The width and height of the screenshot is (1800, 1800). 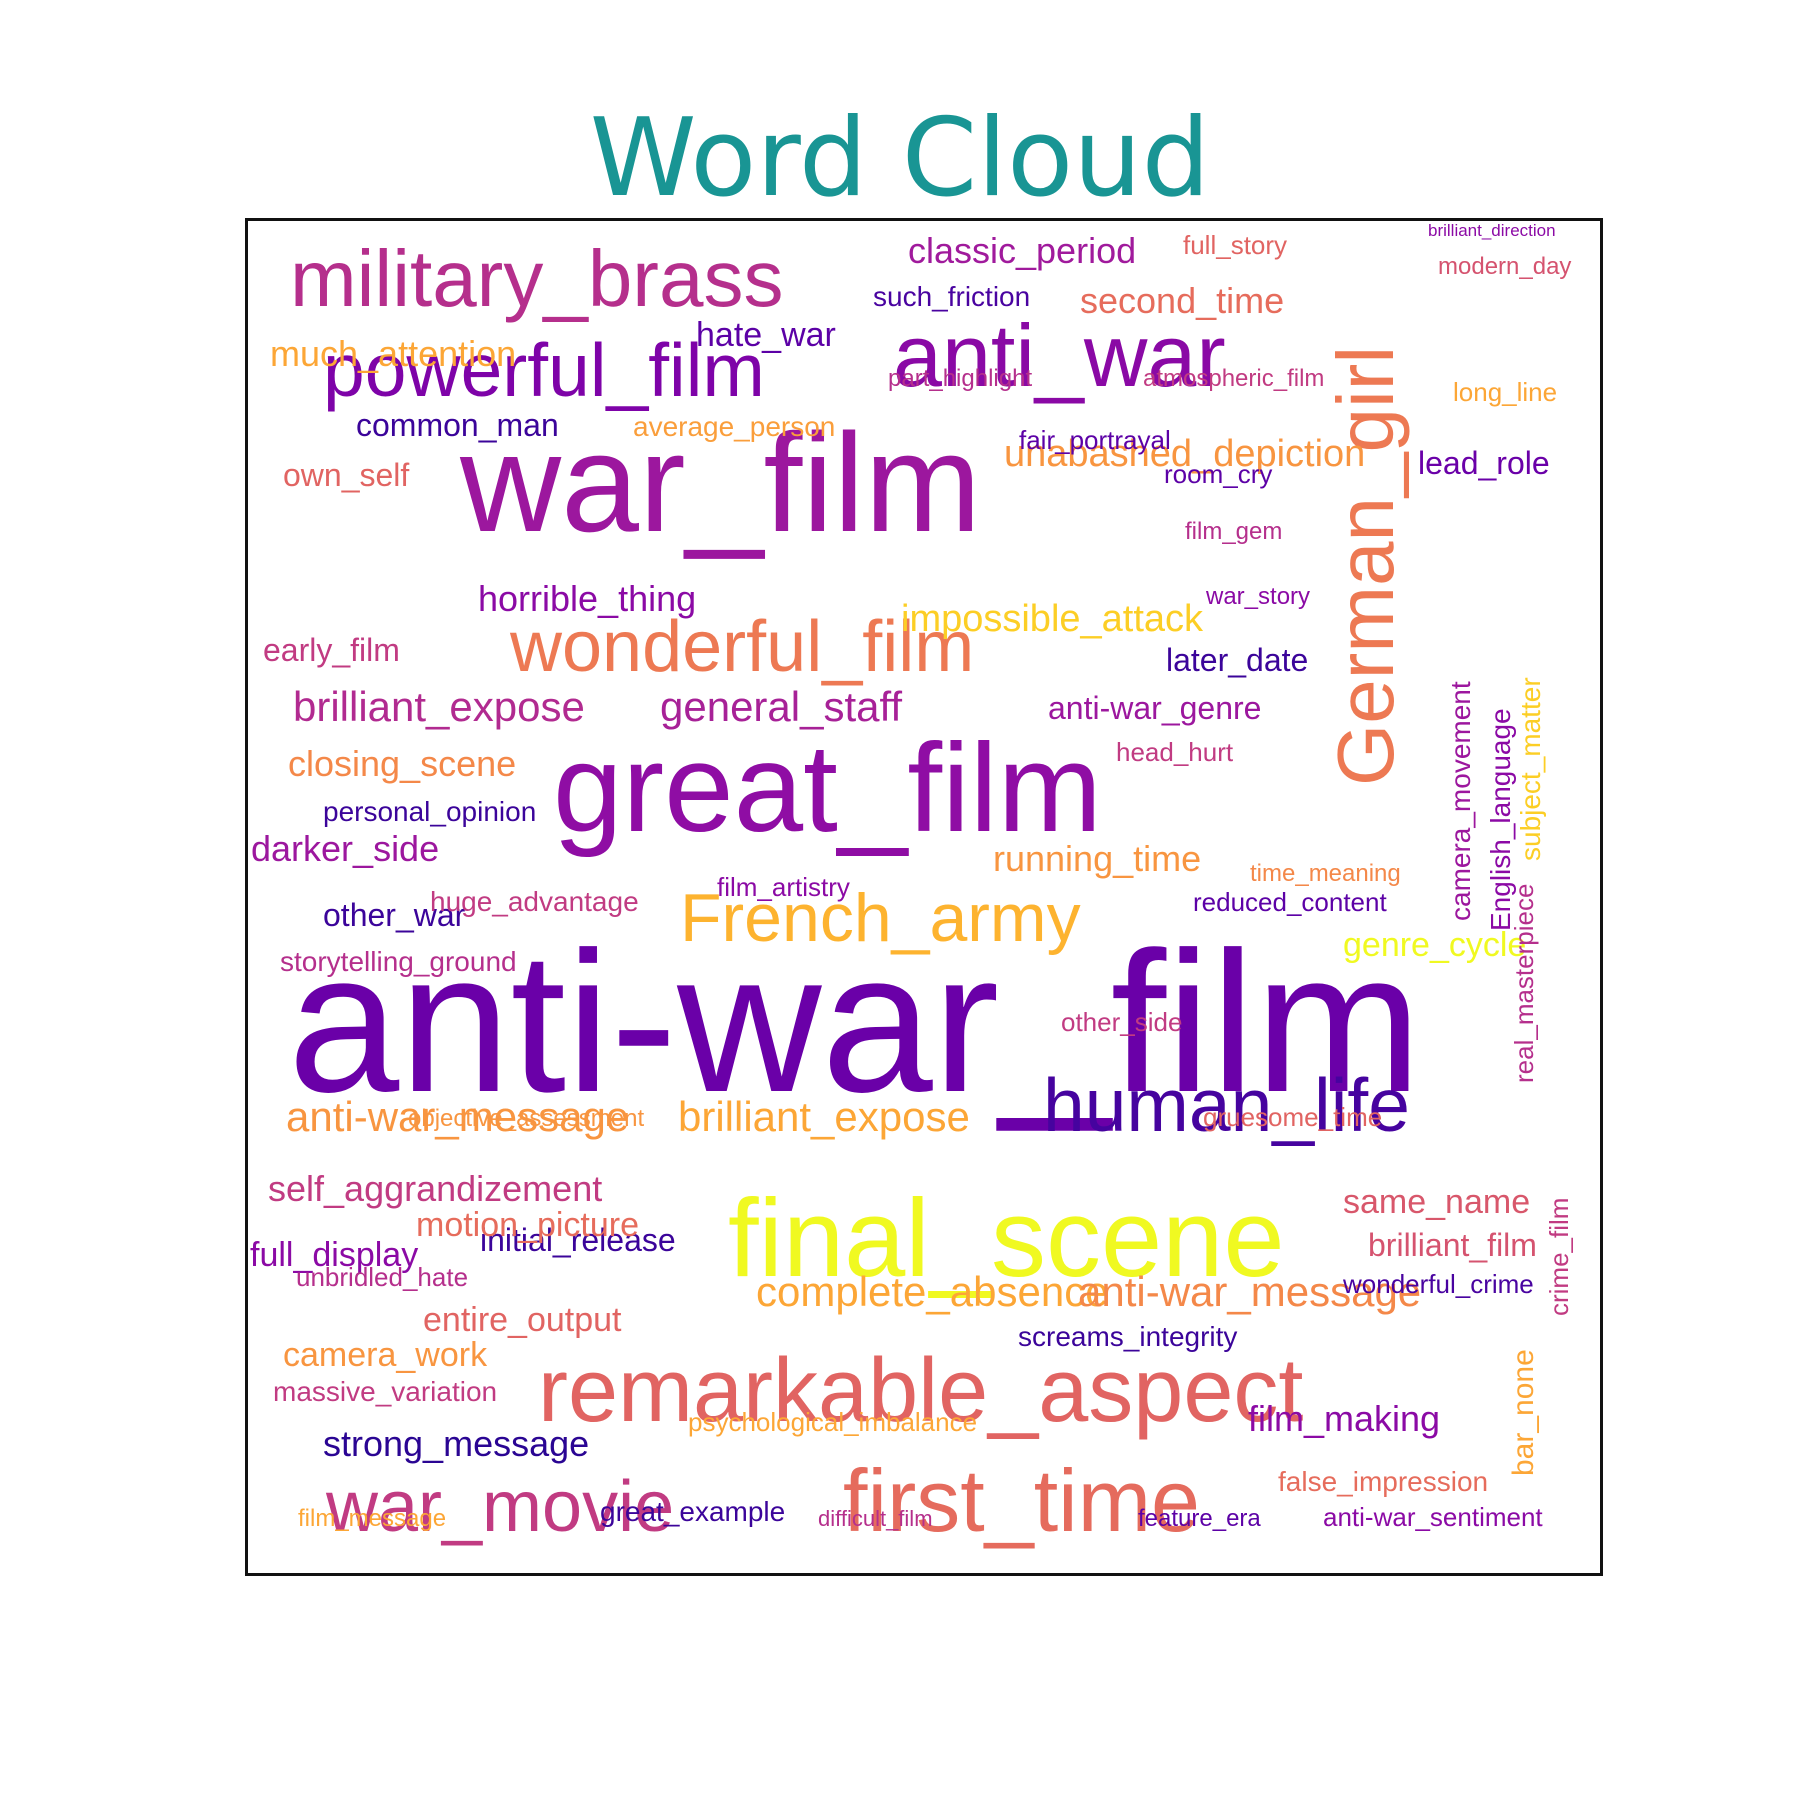 I want to click on cloud-word: part_highlight, so click(x=960, y=378).